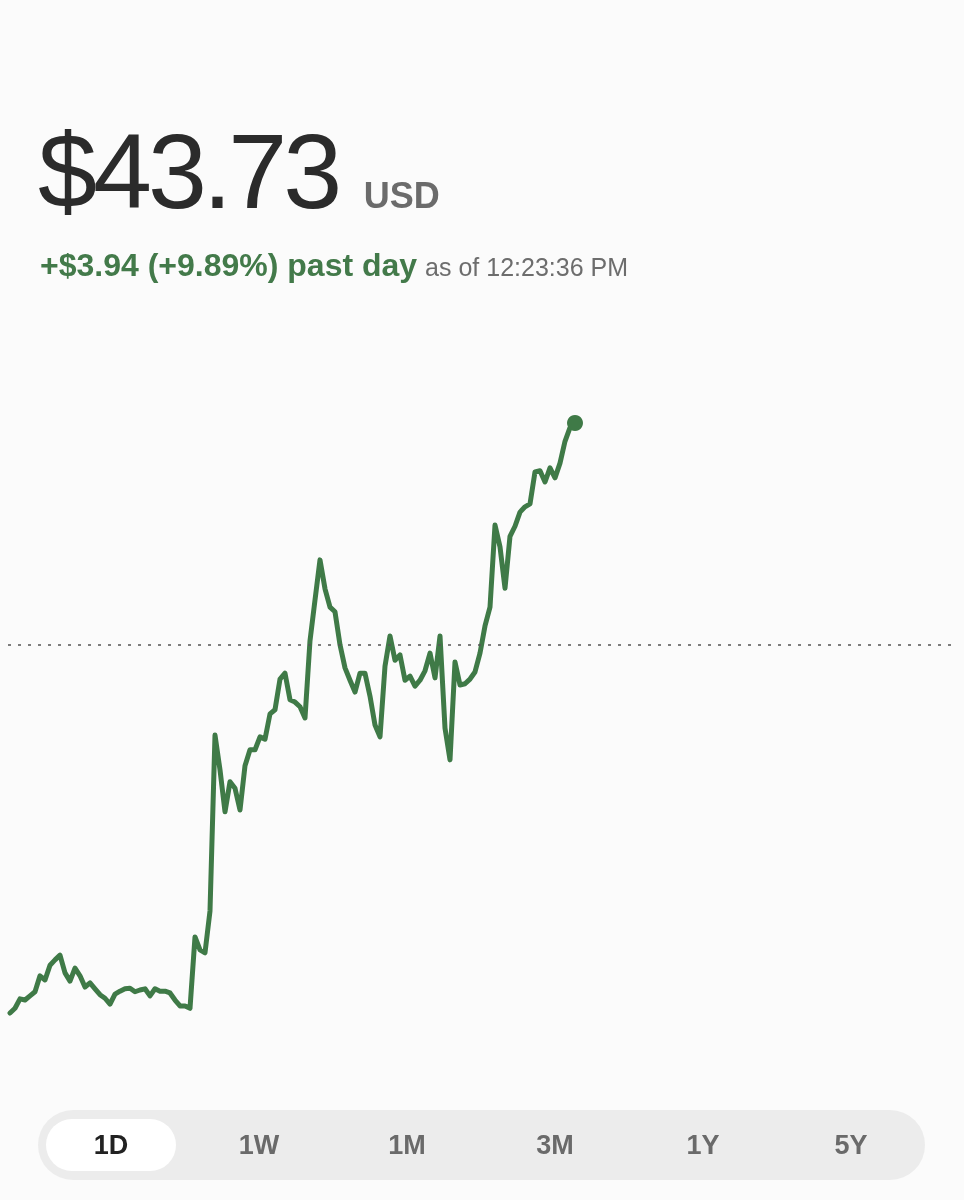  What do you see at coordinates (527, 267) in the screenshot?
I see `text: as of 12:23:36 PM` at bounding box center [527, 267].